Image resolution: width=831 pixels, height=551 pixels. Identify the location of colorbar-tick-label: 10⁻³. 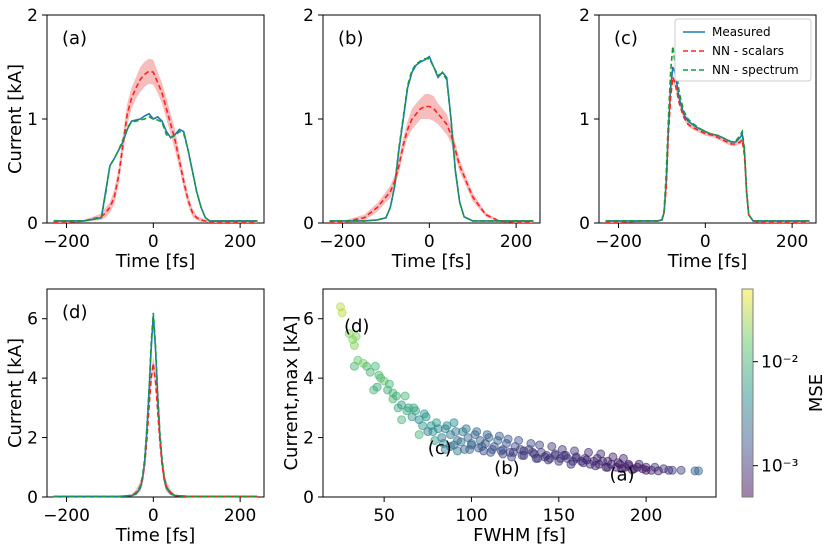
(779, 467).